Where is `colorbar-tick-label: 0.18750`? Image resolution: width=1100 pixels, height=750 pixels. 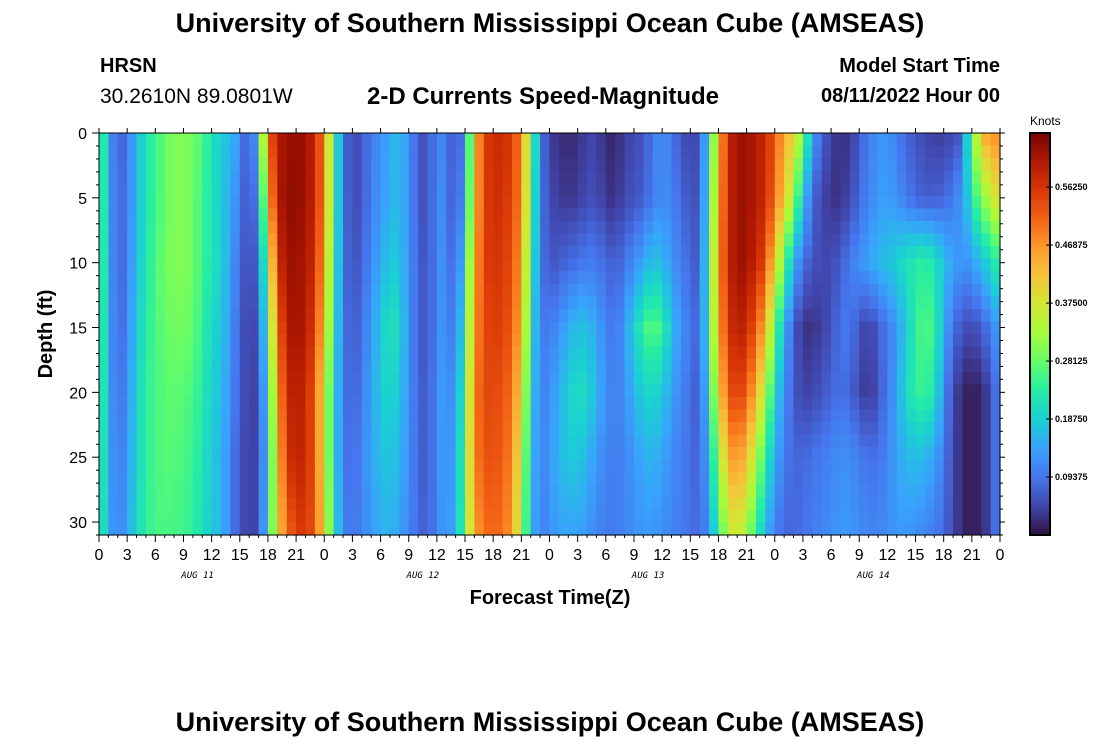 colorbar-tick-label: 0.18750 is located at coordinates (1071, 419).